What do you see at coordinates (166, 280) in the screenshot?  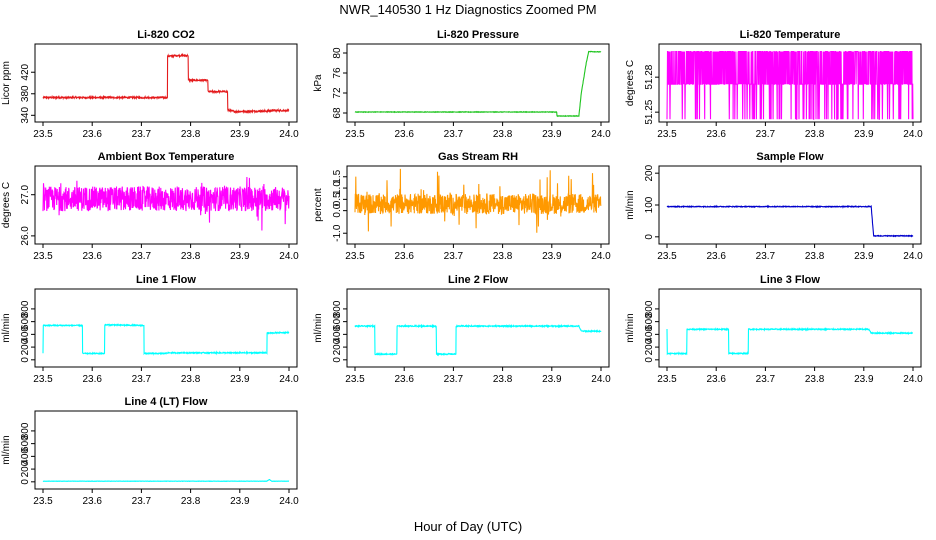 I see `panel-title: Line 1 Flow` at bounding box center [166, 280].